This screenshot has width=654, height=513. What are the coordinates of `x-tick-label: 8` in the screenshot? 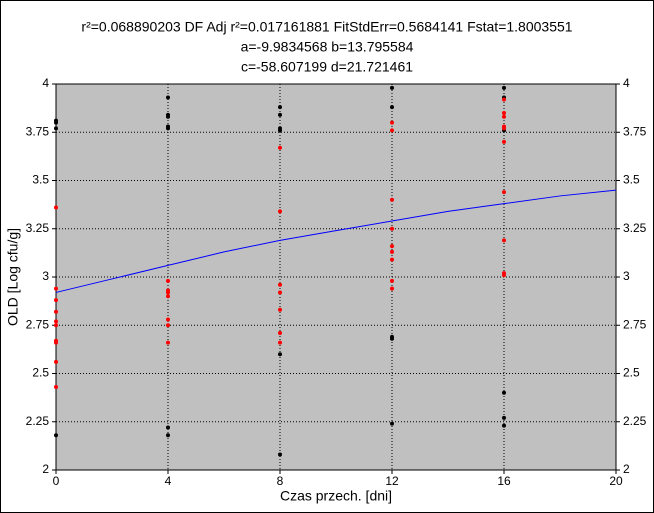 It's located at (280, 481).